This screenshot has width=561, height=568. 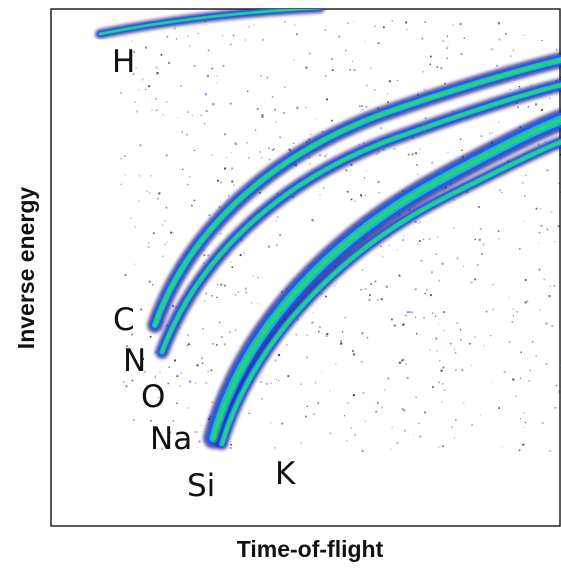 What do you see at coordinates (26, 268) in the screenshot?
I see `y-axis-title: Inverse energy` at bounding box center [26, 268].